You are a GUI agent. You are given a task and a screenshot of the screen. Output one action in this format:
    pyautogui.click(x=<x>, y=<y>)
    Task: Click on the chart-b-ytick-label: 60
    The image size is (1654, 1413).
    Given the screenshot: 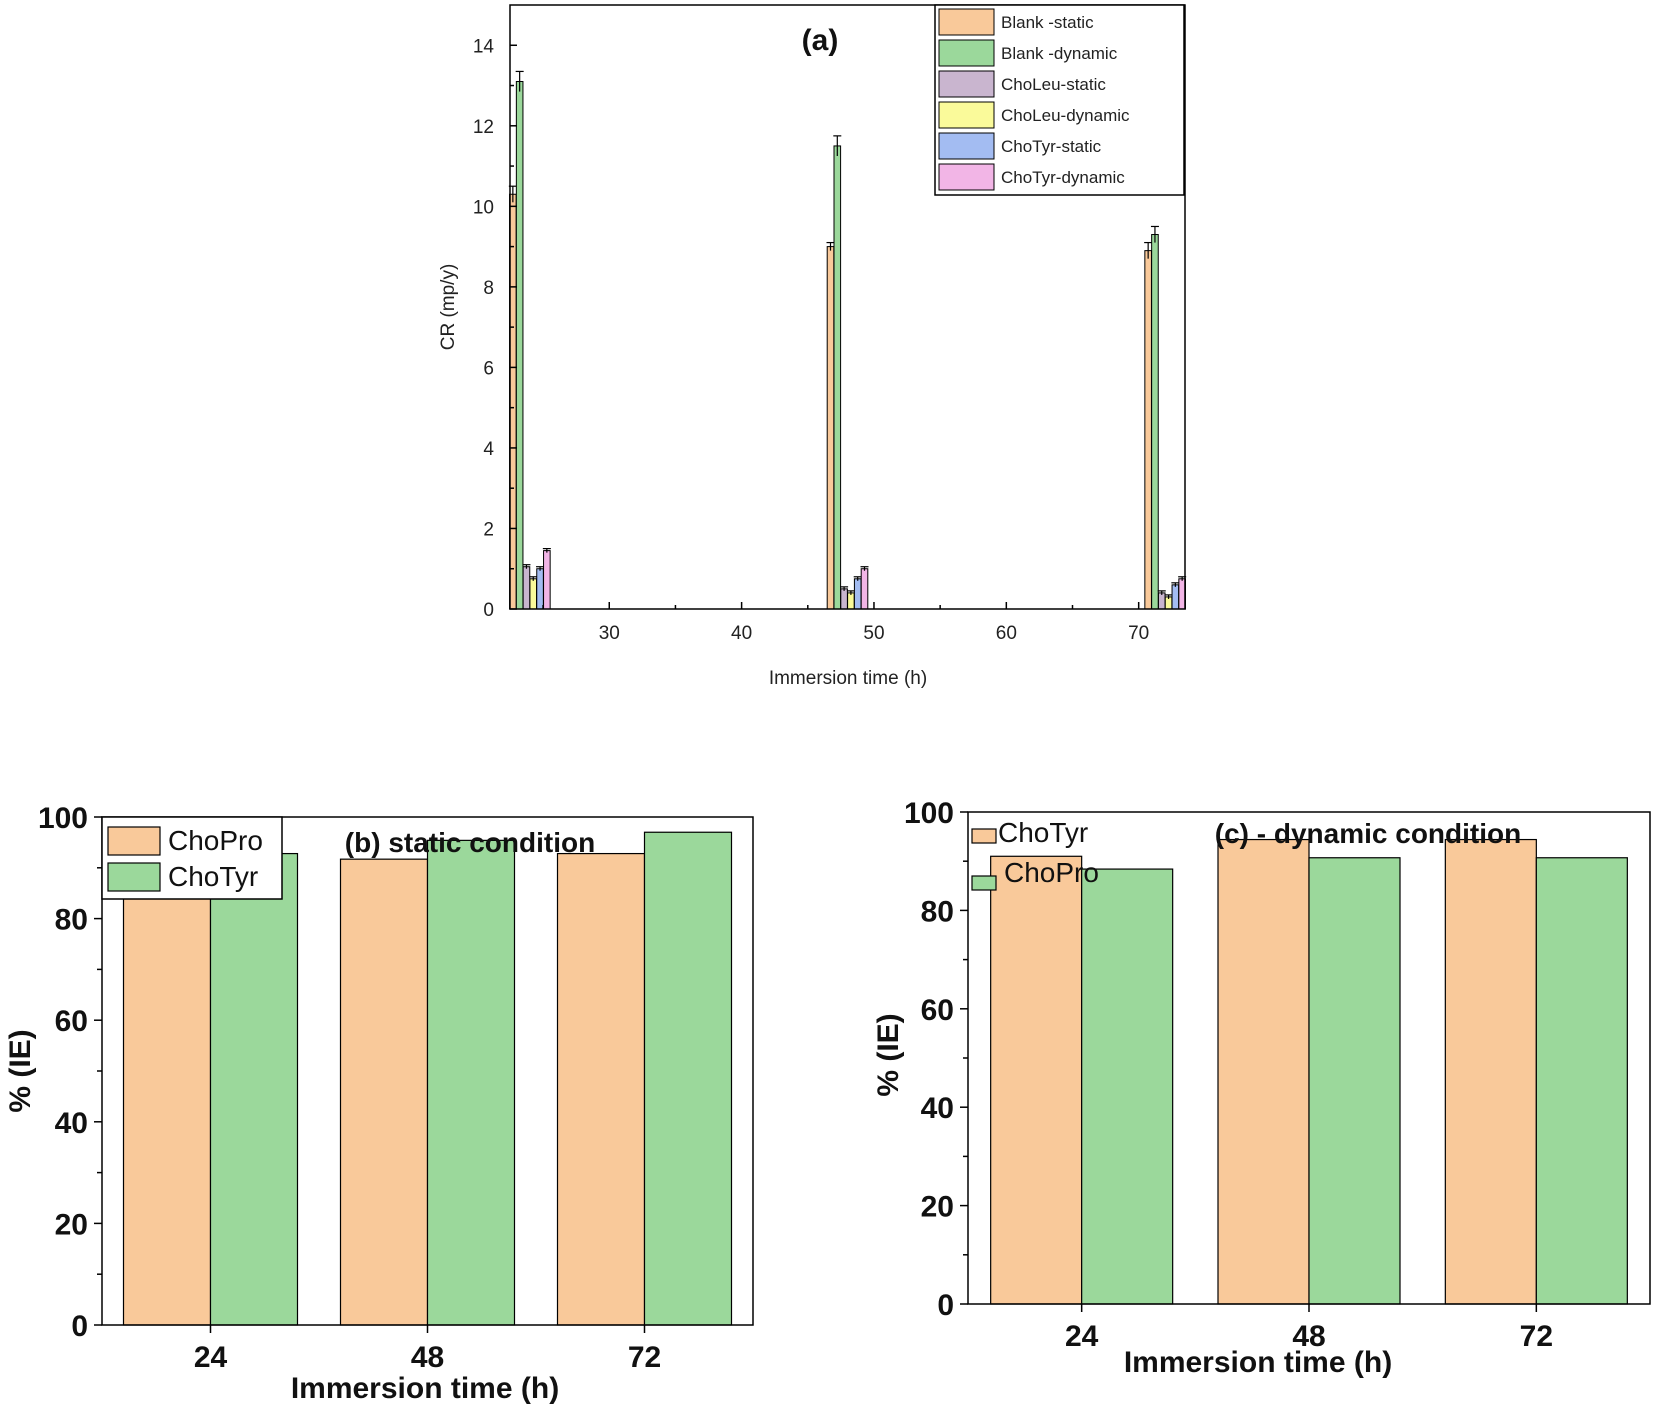 What is the action you would take?
    pyautogui.click(x=71, y=1021)
    